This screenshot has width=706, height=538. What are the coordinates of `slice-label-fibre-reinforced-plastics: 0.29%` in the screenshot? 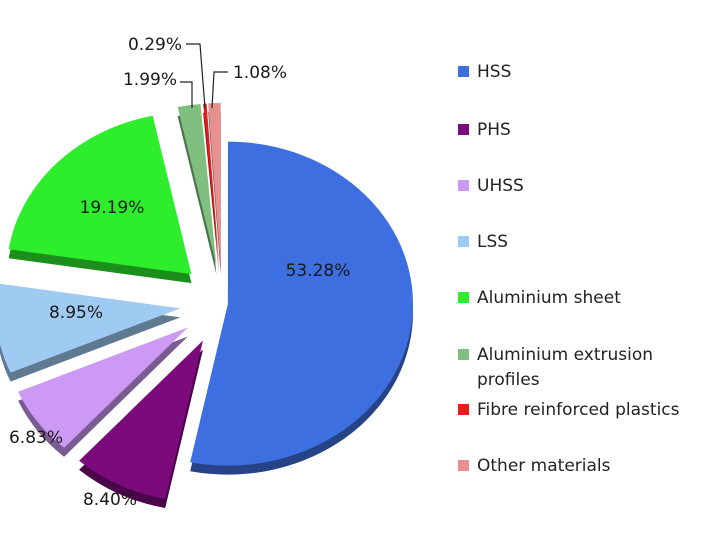 It's located at (155, 45).